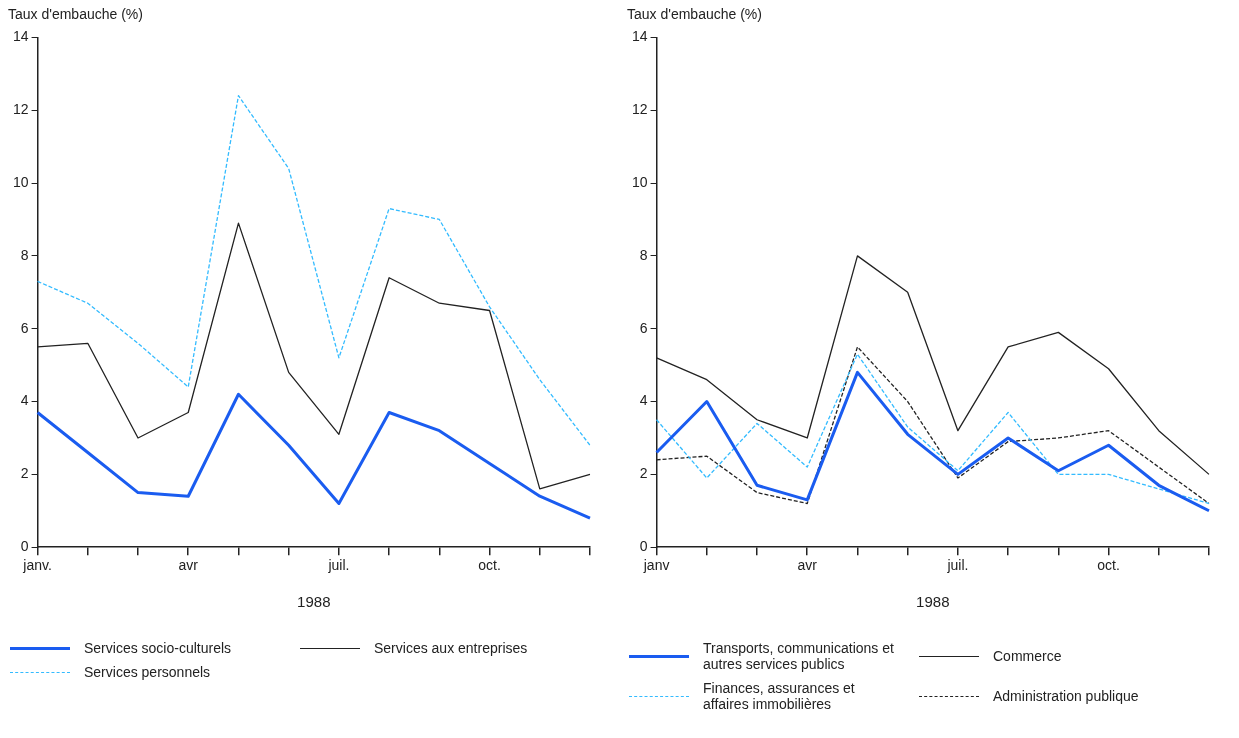  What do you see at coordinates (656, 565) in the screenshot?
I see `x-tick-label: janv` at bounding box center [656, 565].